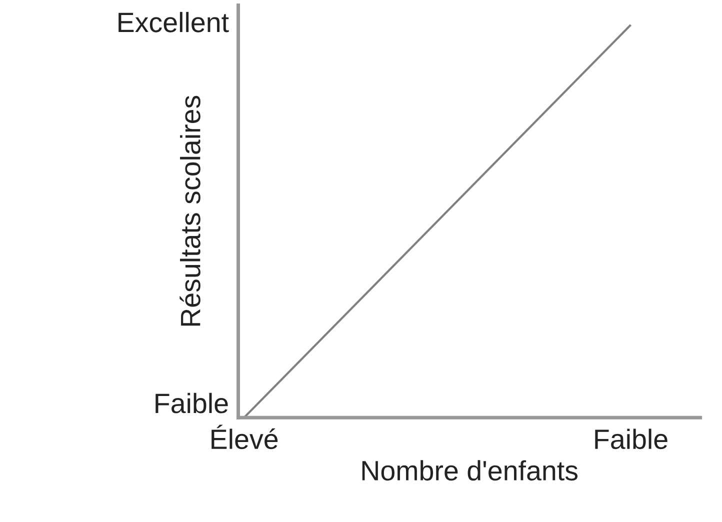 The image size is (722, 522). Describe the element at coordinates (192, 403) in the screenshot. I see `annotation: Faible` at that location.